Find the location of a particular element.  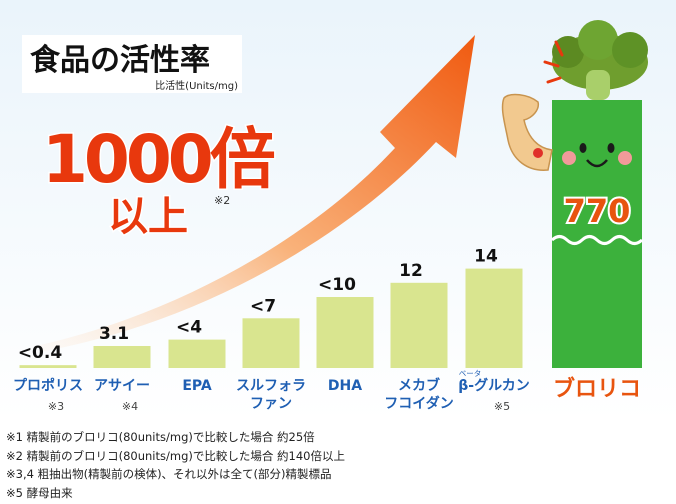

mascot-arm-bruise is located at coordinates (538, 153).